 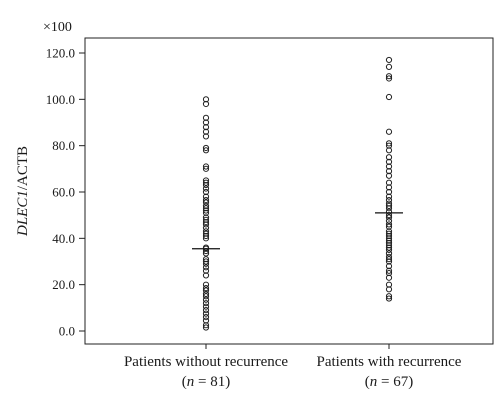 I want to click on group-sample-size: (n = 81), so click(x=206, y=382).